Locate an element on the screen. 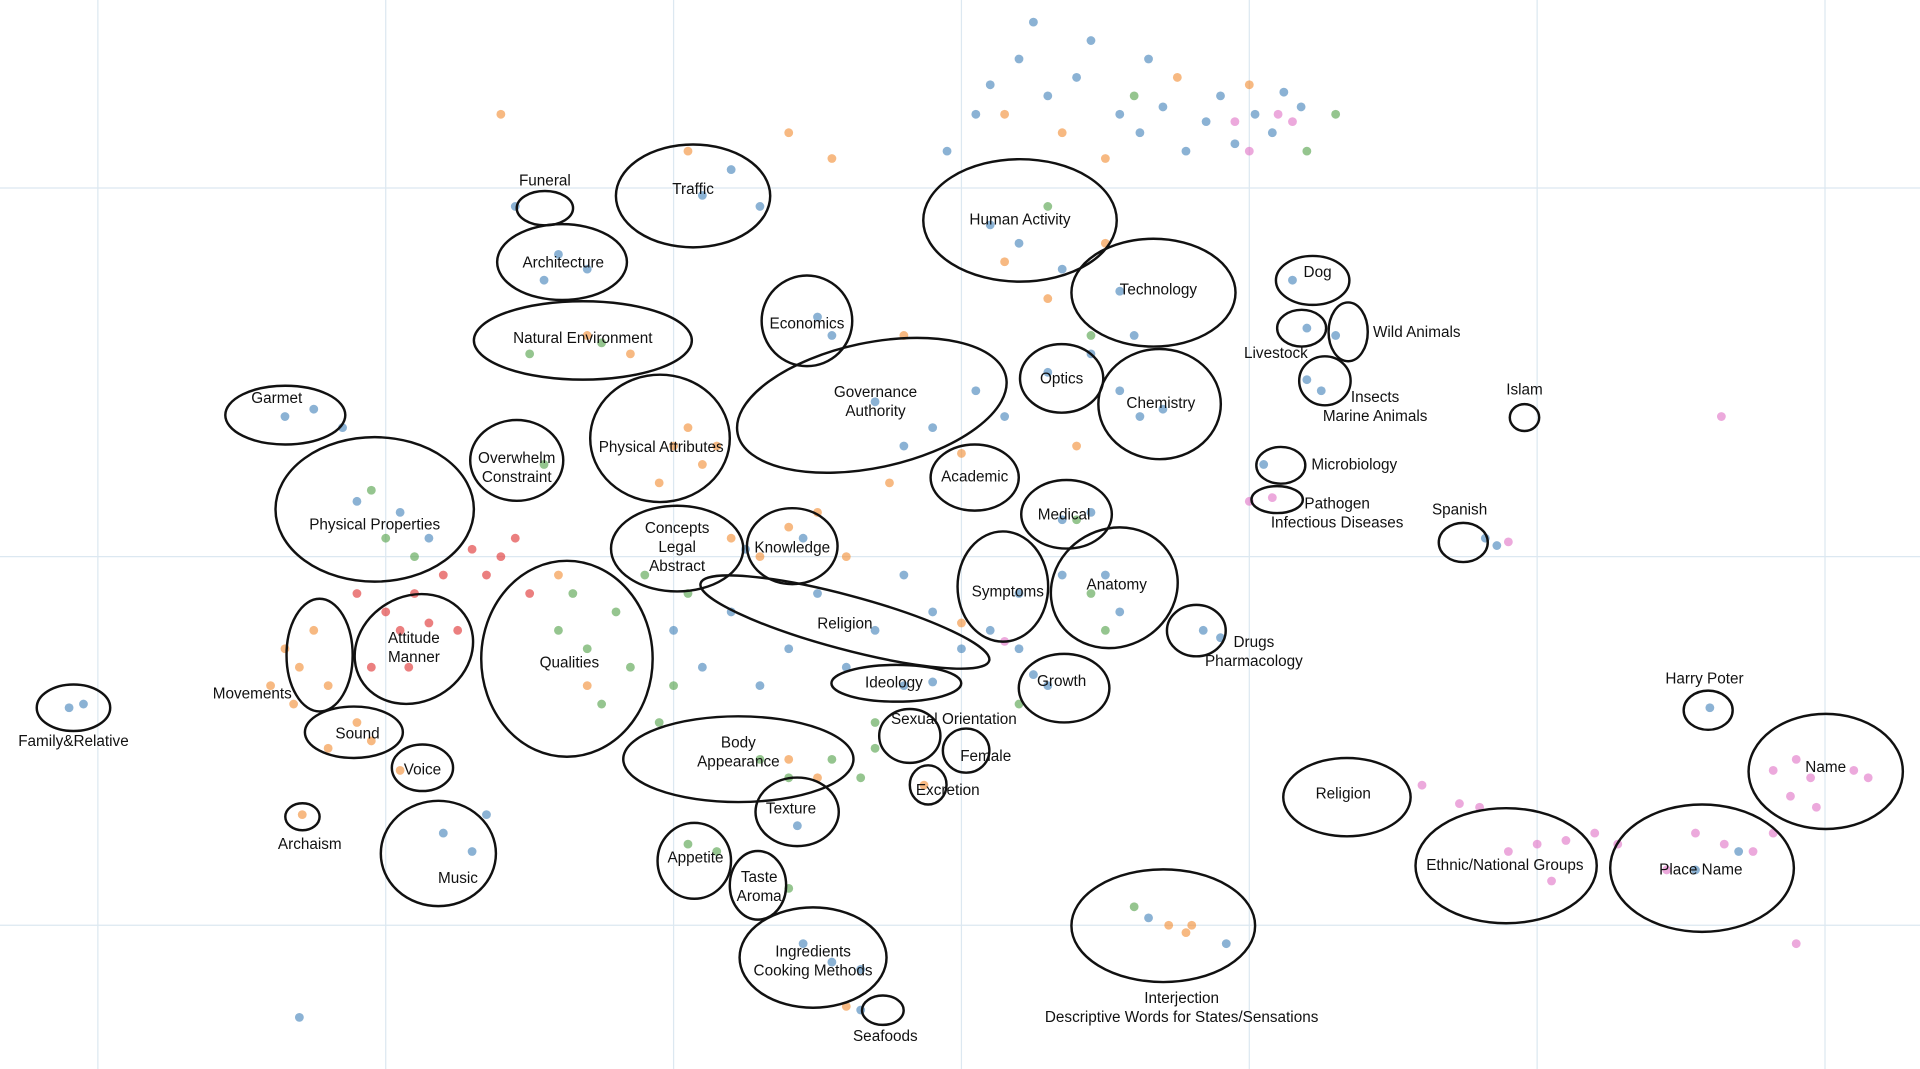  cluster-label: Physical Attributes is located at coordinates (661, 447).